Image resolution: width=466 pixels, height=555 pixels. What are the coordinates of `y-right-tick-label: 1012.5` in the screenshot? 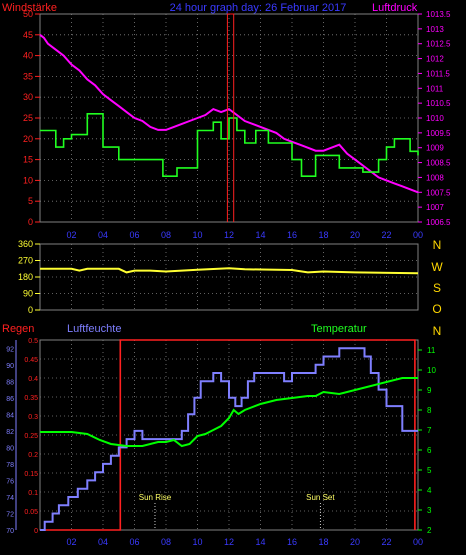 It's located at (438, 44).